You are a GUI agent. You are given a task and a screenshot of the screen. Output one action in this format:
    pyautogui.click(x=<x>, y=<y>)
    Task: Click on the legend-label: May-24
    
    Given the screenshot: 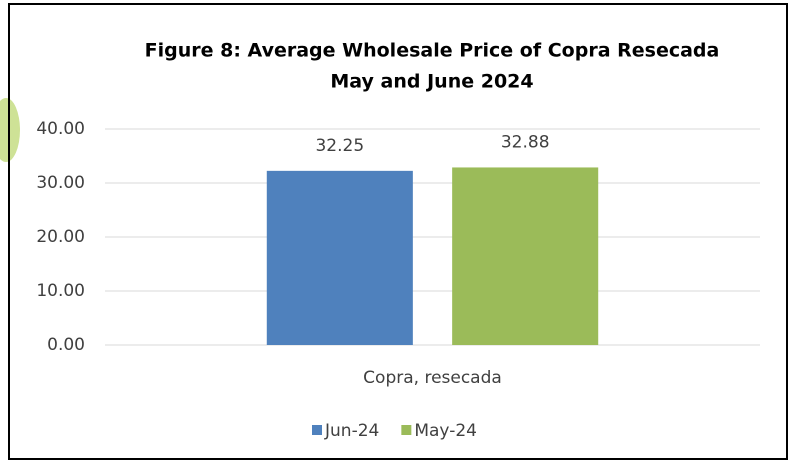 What is the action you would take?
    pyautogui.click(x=445, y=431)
    